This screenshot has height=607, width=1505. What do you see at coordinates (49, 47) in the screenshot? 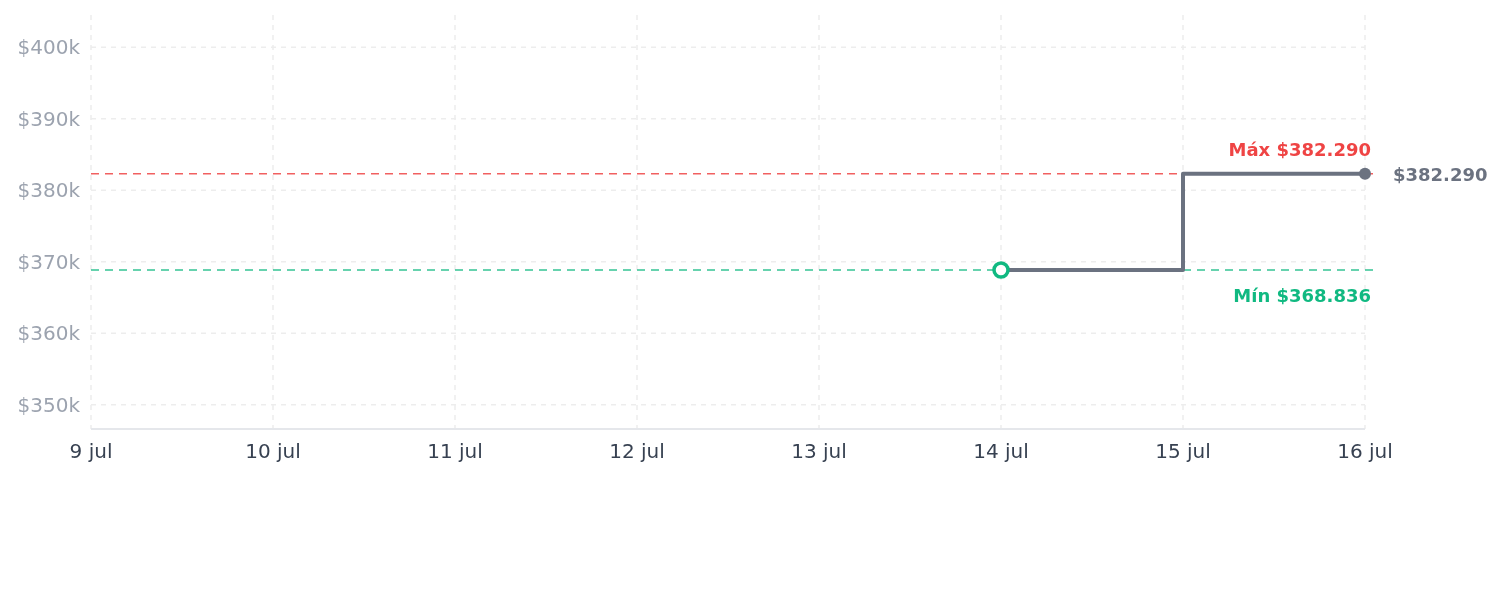
I see `y-tick-label: $400k` at bounding box center [49, 47].